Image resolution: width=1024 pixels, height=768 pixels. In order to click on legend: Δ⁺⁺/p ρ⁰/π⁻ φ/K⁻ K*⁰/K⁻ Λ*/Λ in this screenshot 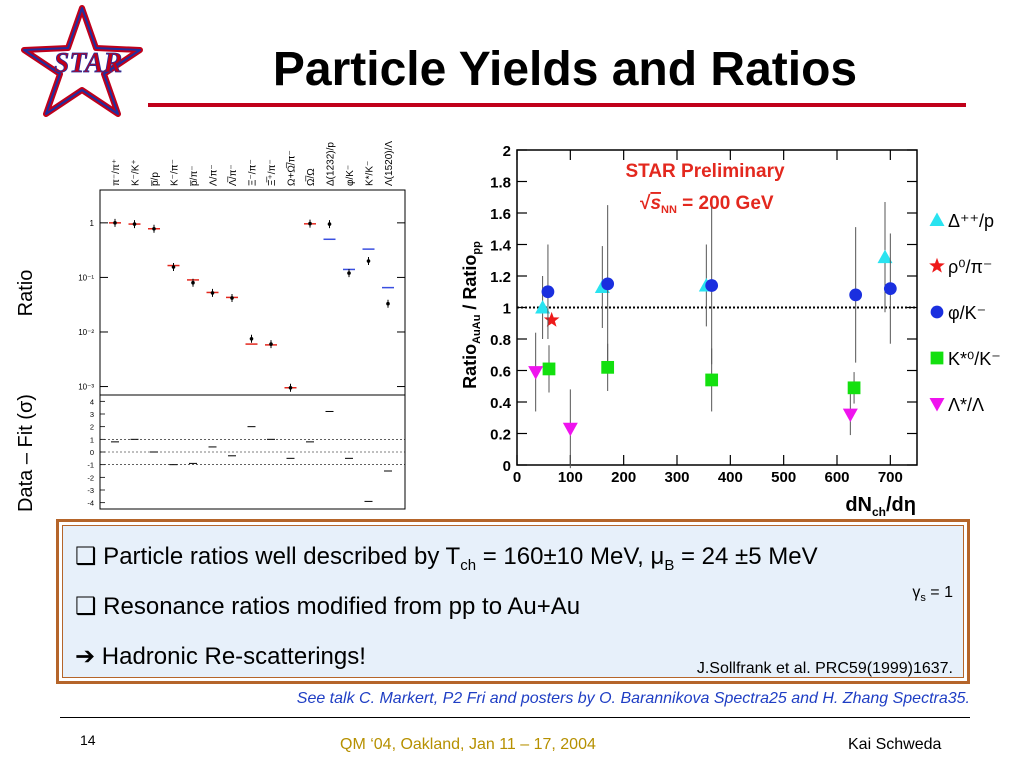, I will do `click(965, 313)`.